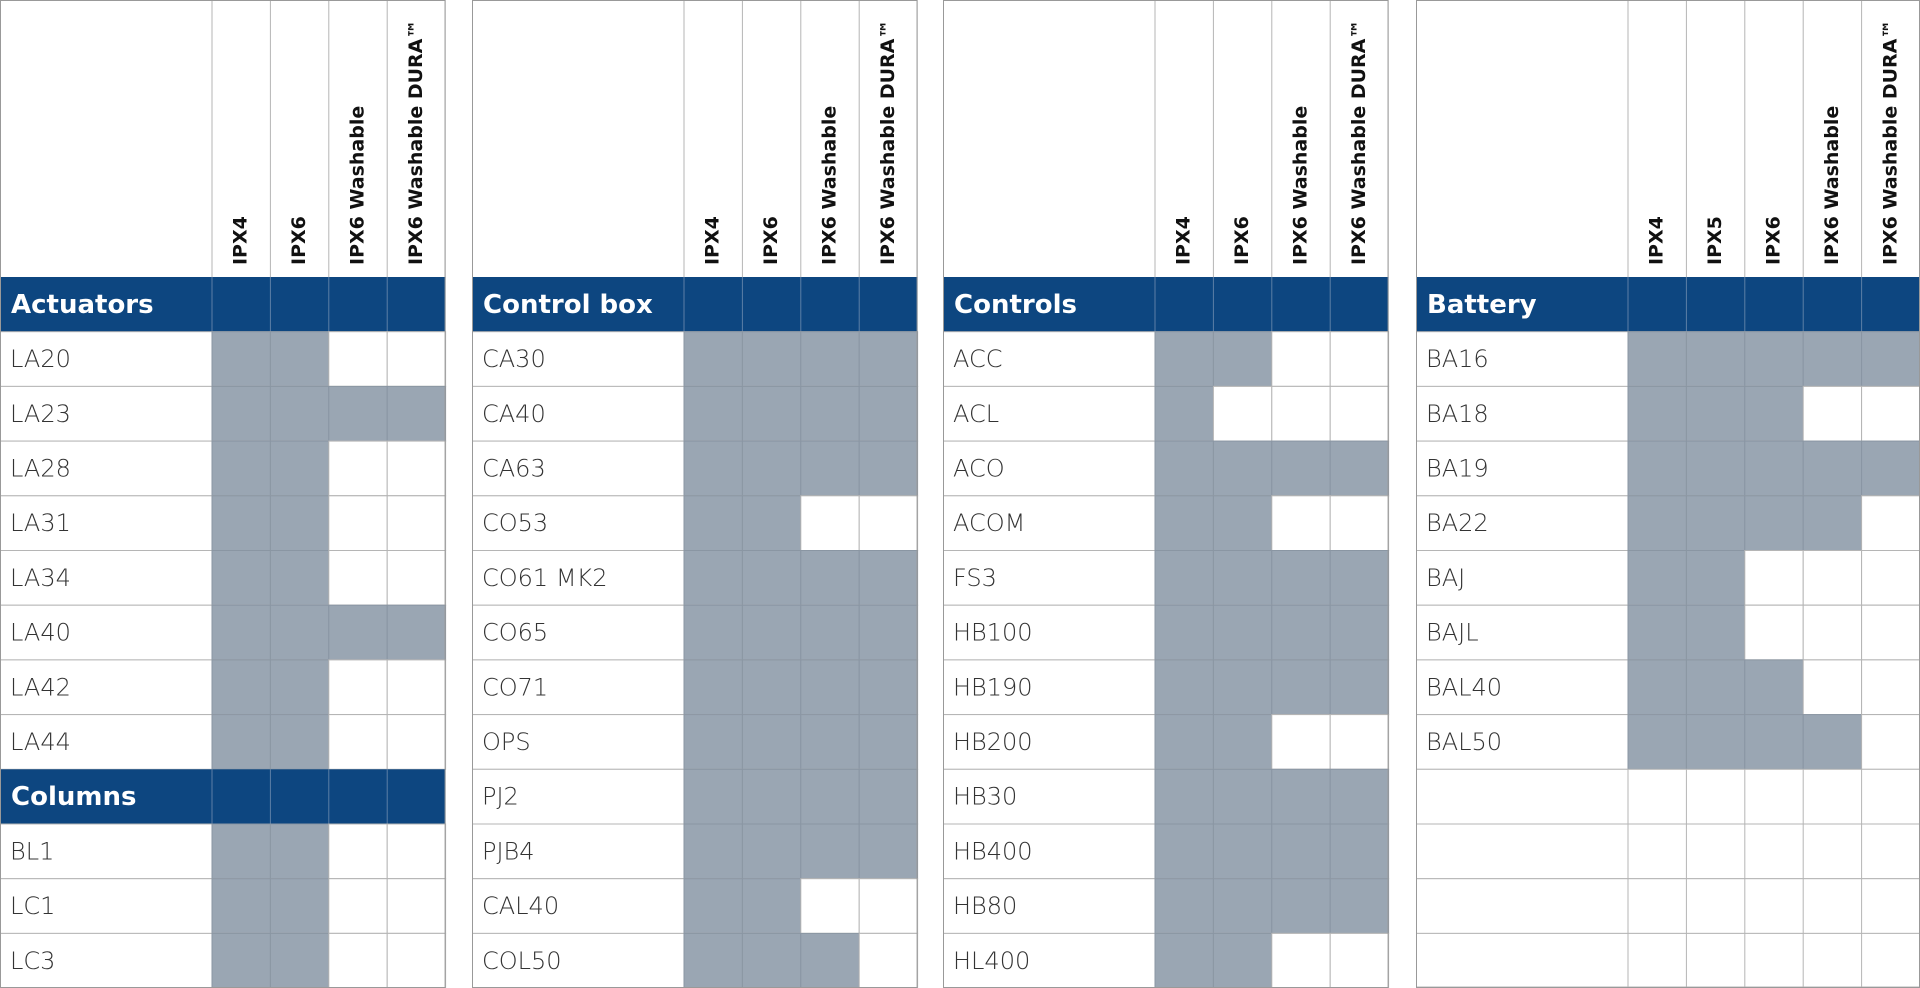 The width and height of the screenshot is (1920, 988). I want to click on product-name: HB190, so click(993, 687).